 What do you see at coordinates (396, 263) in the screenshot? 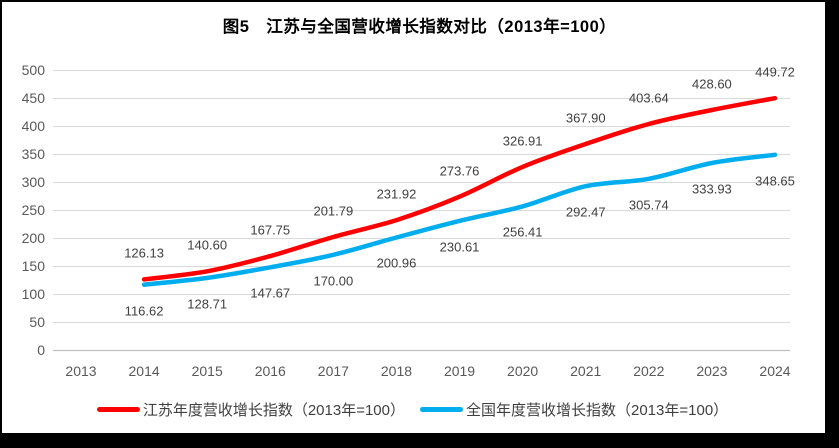
I see `data-label-national: 200.96` at bounding box center [396, 263].